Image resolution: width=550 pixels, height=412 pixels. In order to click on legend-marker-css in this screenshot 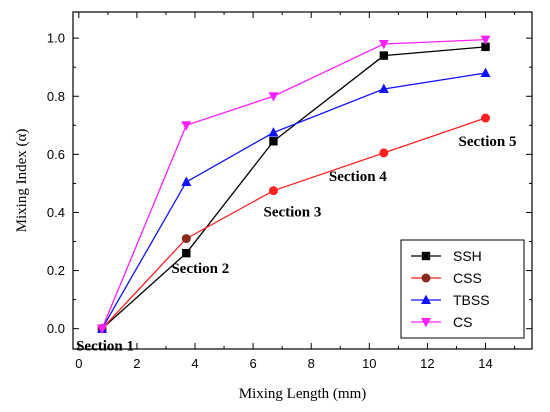, I will do `click(426, 278)`.